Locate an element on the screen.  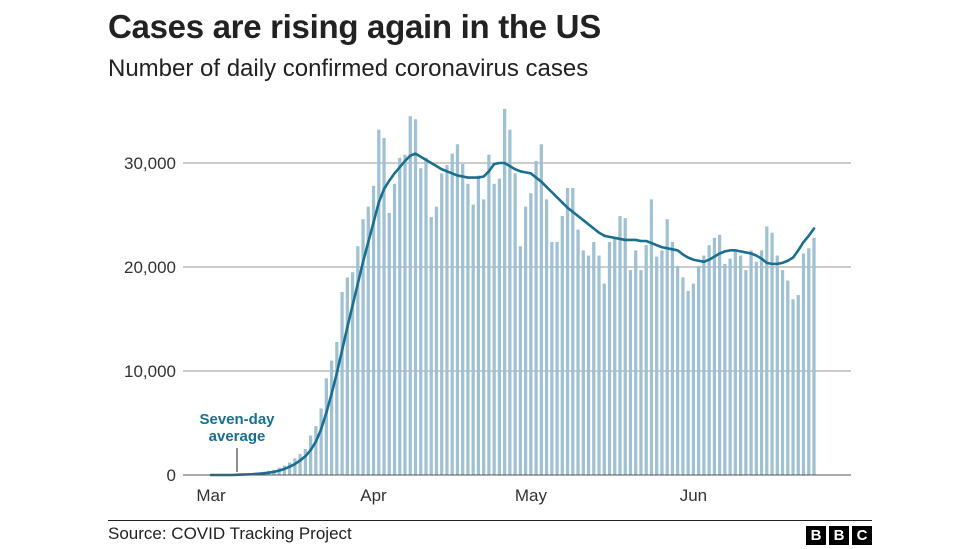
x-tick-label: Jun is located at coordinates (693, 495).